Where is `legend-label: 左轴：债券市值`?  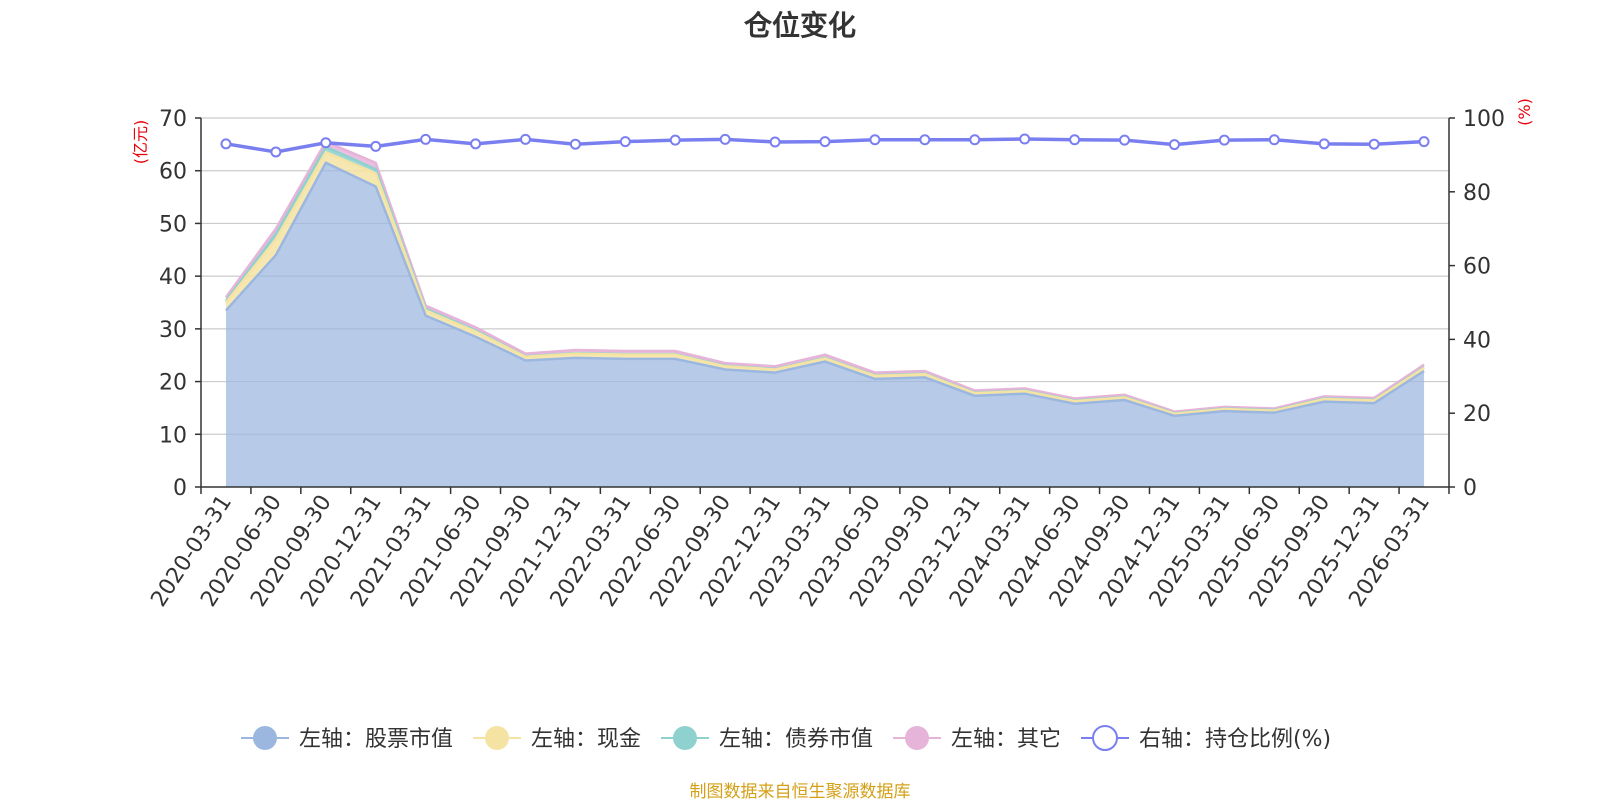 legend-label: 左轴：债券市值 is located at coordinates (796, 739).